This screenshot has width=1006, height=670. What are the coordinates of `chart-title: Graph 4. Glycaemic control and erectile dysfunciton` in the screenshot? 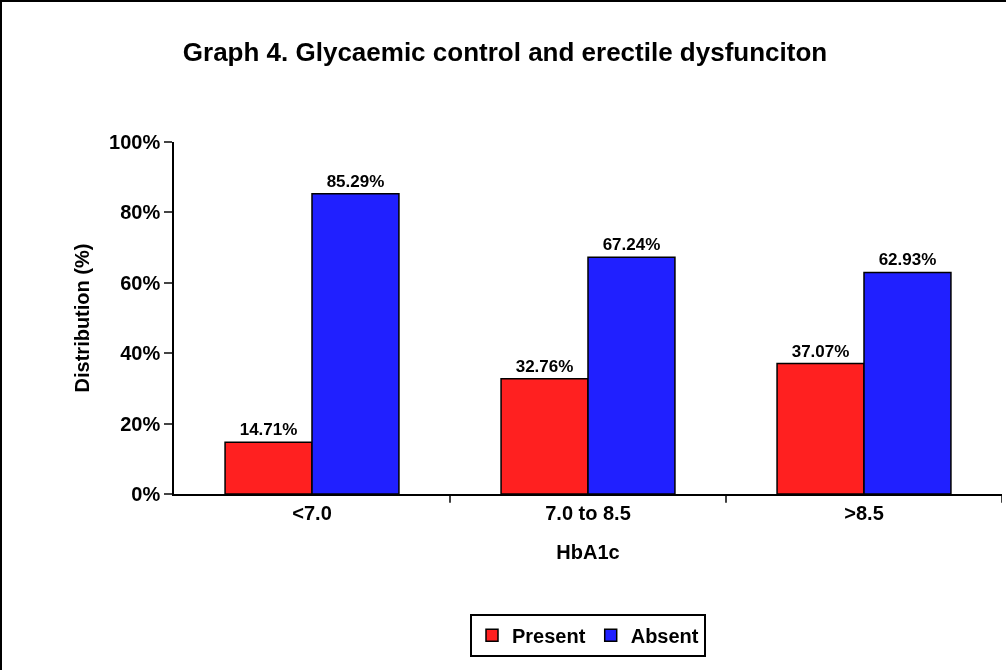 It's located at (505, 52).